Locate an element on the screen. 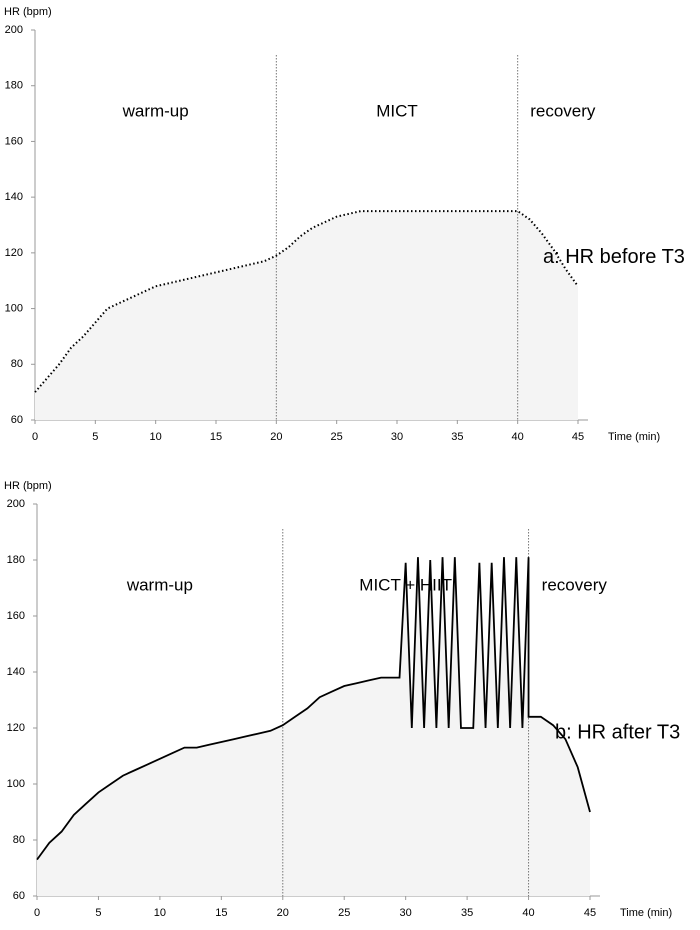 The height and width of the screenshot is (930, 700). phase-label: MICT is located at coordinates (397, 110).